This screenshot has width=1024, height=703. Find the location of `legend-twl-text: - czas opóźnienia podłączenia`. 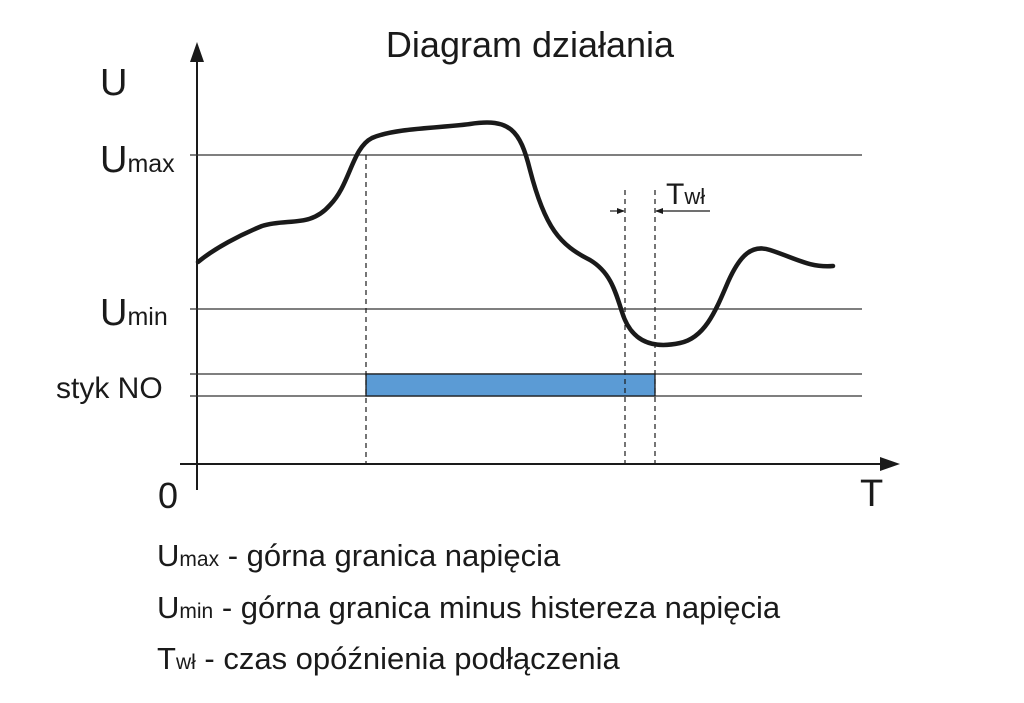

legend-twl-text: - czas opóźnienia podłączenia is located at coordinates (407, 658).